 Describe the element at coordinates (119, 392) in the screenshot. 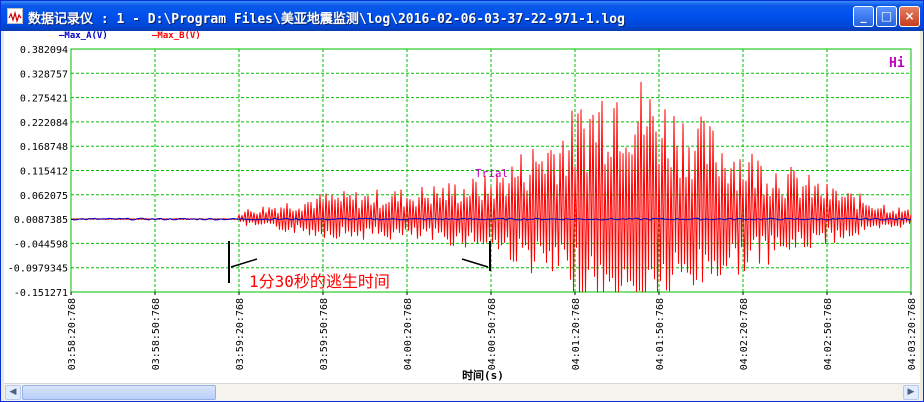

I see `scrollbar-thumb` at that location.